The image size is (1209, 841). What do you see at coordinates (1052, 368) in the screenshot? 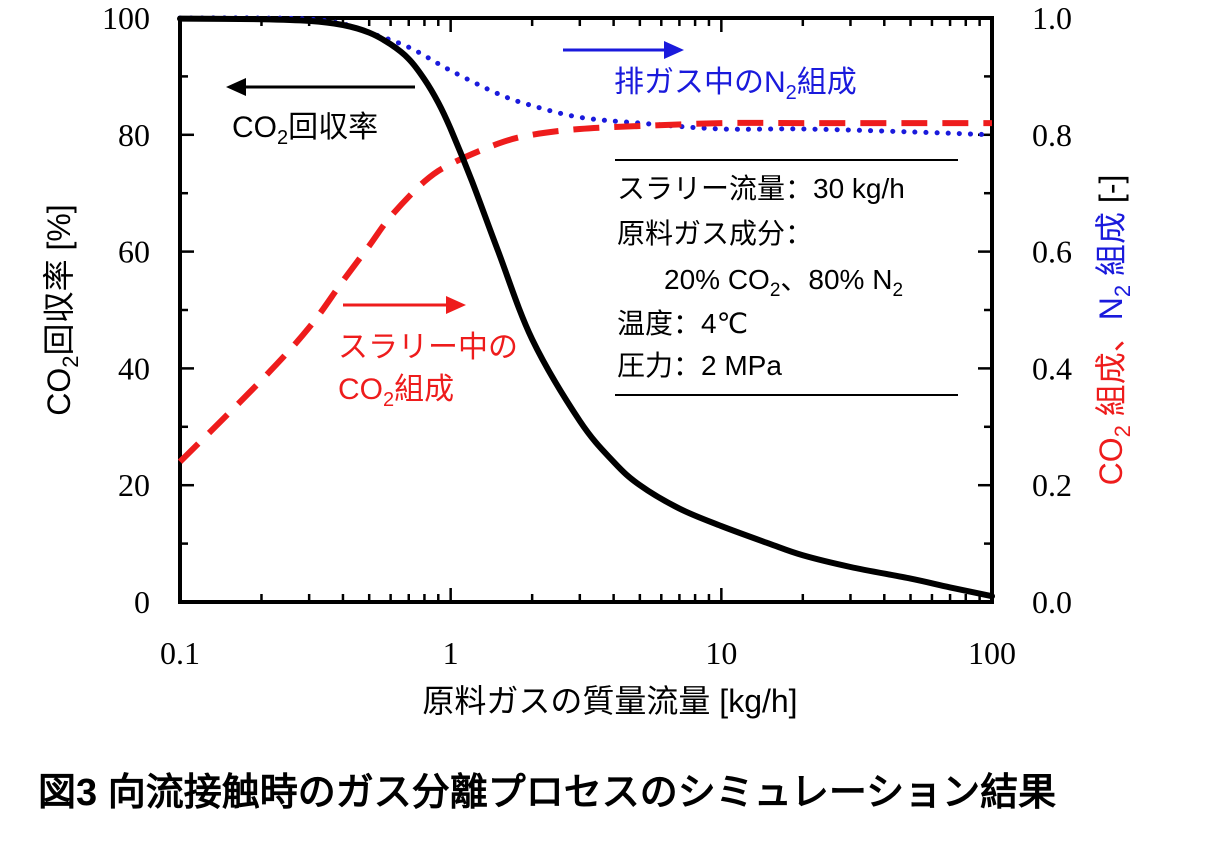
I see `y-tick-label-right: 0.4` at bounding box center [1052, 368].